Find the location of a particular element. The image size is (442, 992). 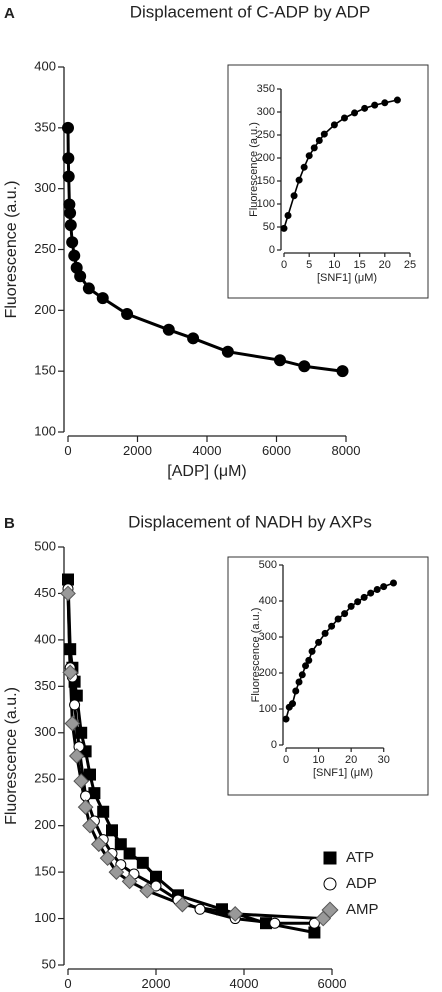

x-tick-label: 30 is located at coordinates (384, 760).